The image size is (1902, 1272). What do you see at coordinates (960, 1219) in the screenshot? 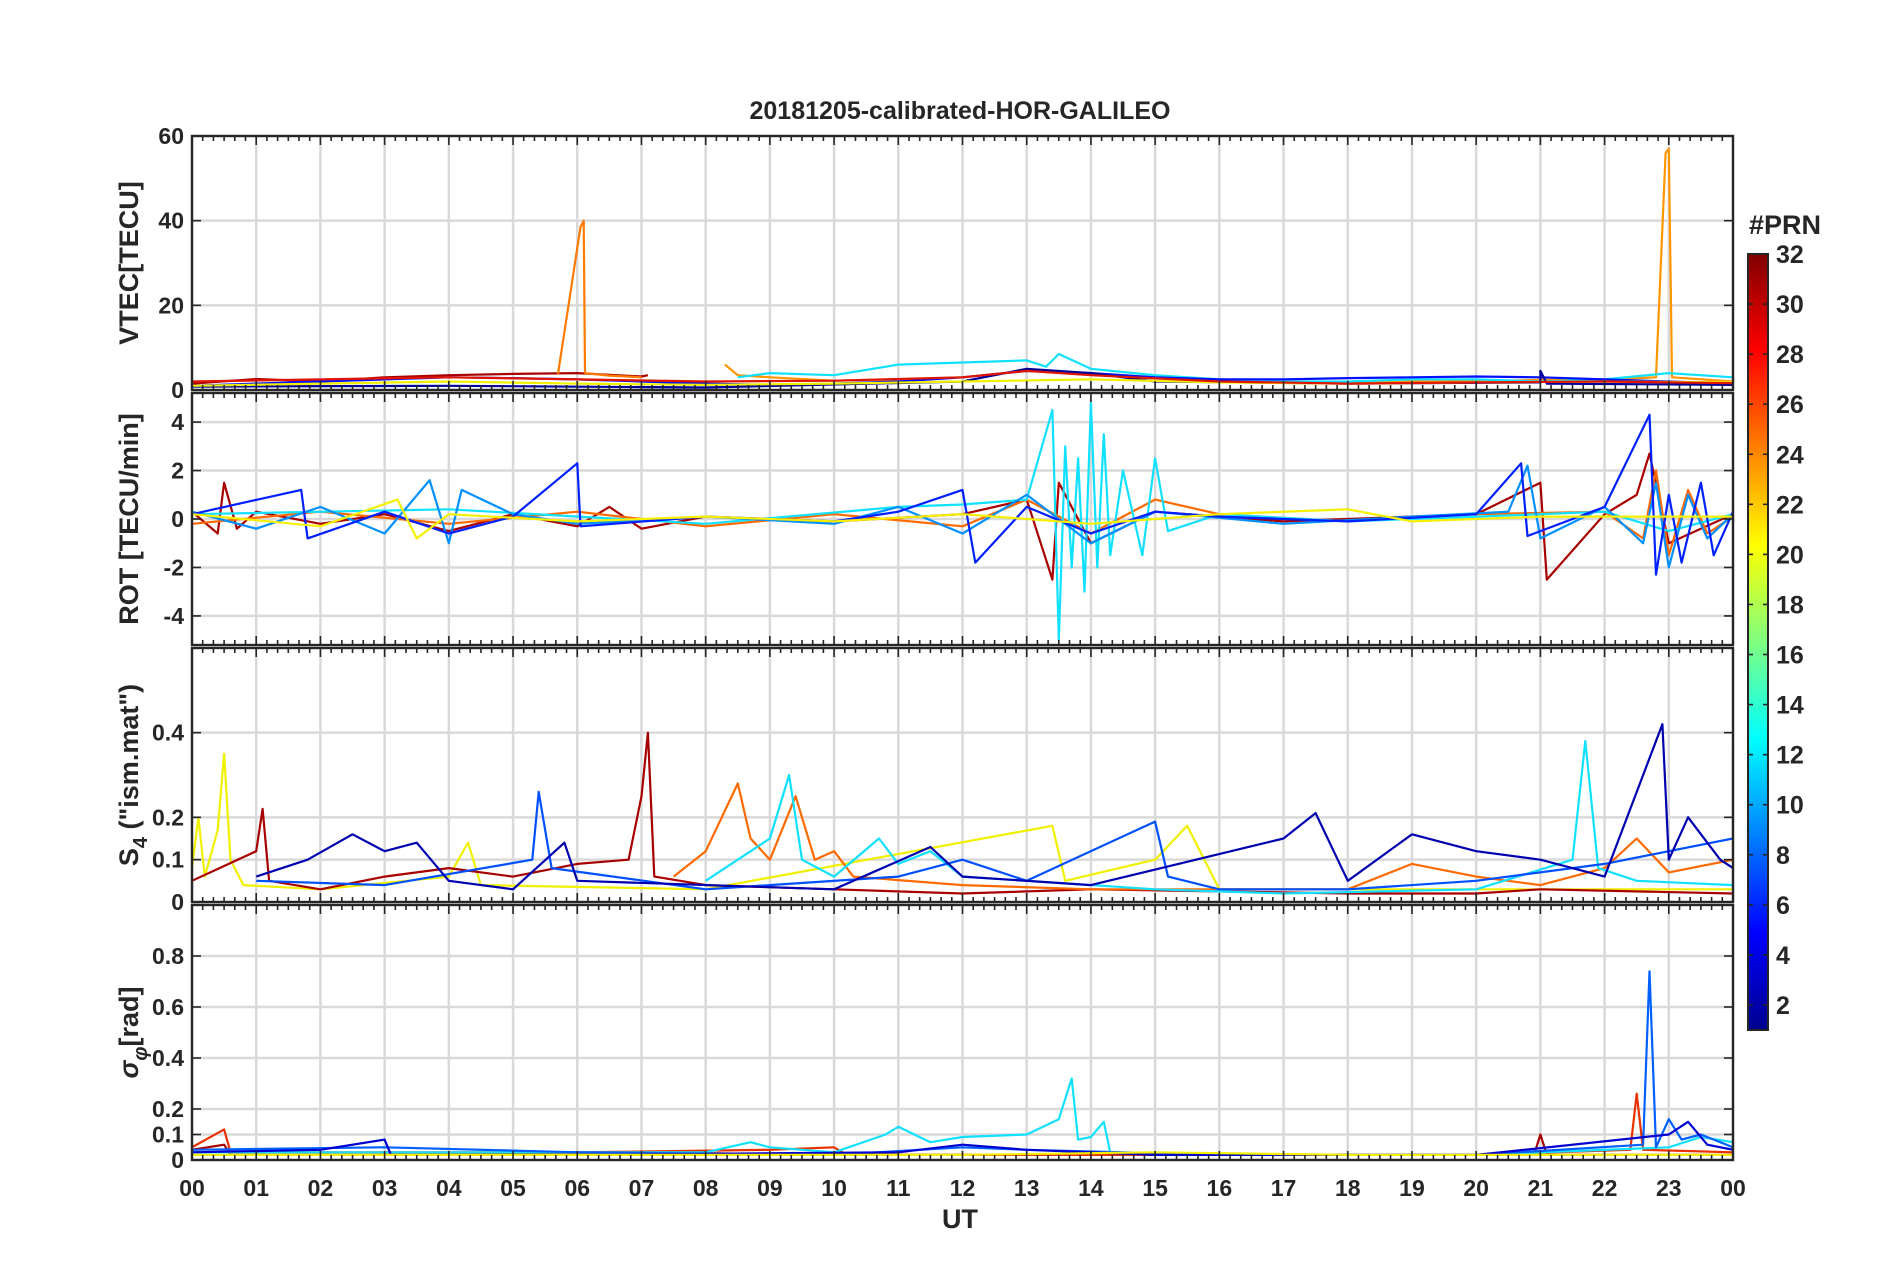
I see `x-axis-label: UT` at bounding box center [960, 1219].